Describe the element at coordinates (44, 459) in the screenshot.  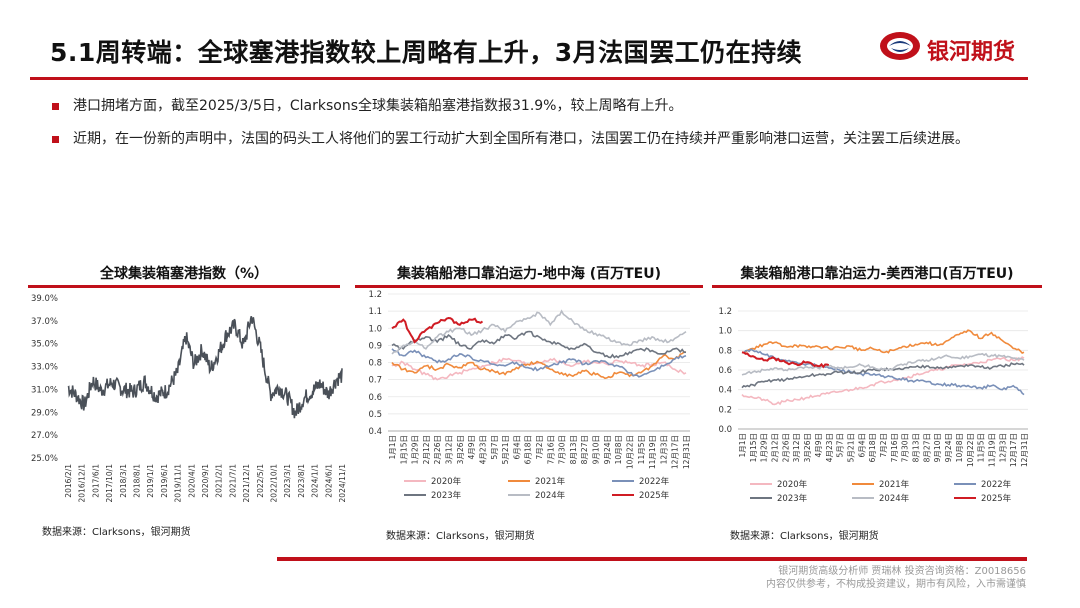
I see `y-tick-label: 25.0%` at that location.